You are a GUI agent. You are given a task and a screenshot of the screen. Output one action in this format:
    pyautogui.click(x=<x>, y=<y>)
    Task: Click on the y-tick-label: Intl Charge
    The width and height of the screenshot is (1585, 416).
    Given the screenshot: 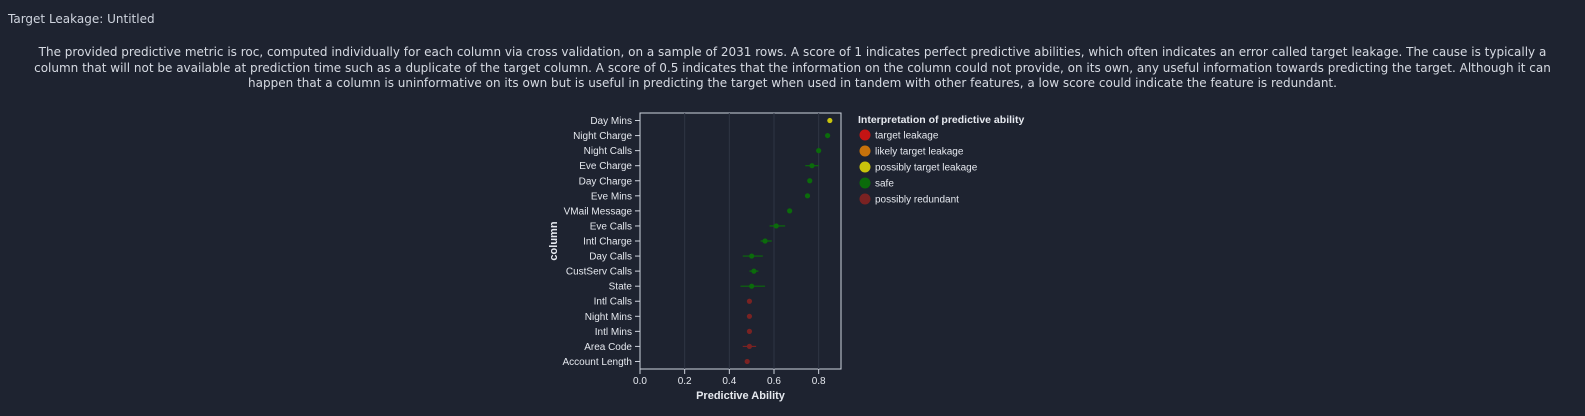 What is the action you would take?
    pyautogui.click(x=607, y=242)
    